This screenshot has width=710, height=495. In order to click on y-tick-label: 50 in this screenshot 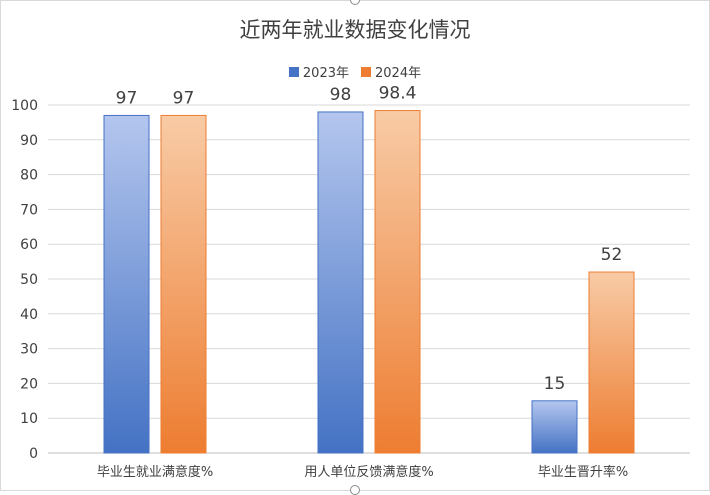, I will do `click(29, 280)`.